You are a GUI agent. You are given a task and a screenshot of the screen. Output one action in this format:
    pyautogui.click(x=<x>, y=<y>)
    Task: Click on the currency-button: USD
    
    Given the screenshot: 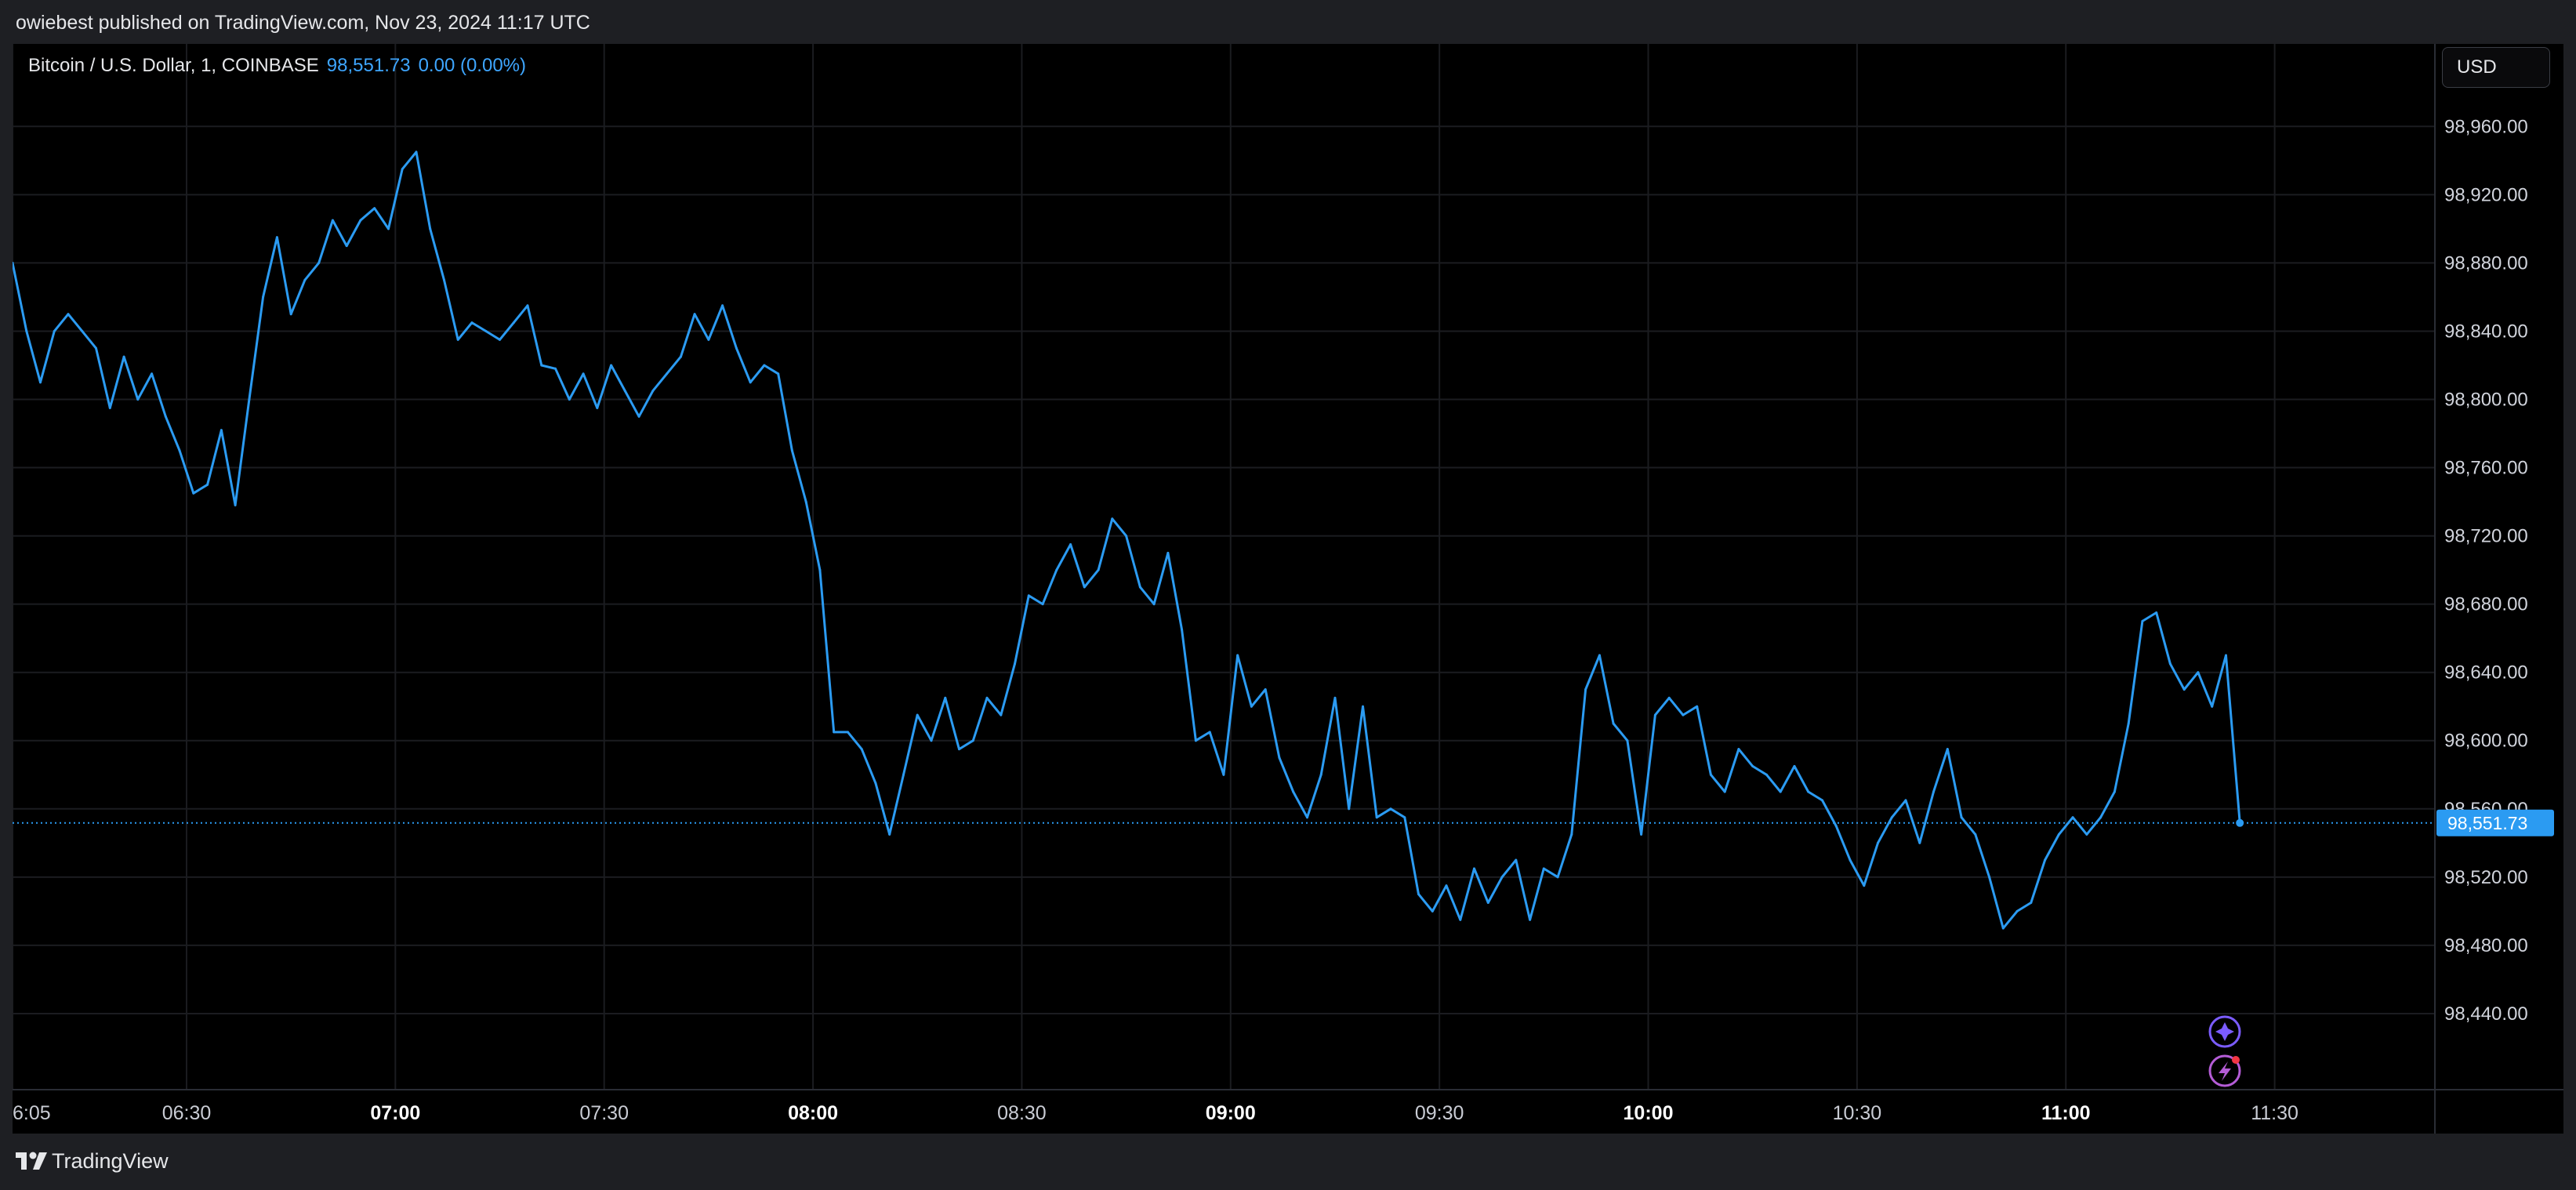 What is the action you would take?
    pyautogui.click(x=2496, y=67)
    